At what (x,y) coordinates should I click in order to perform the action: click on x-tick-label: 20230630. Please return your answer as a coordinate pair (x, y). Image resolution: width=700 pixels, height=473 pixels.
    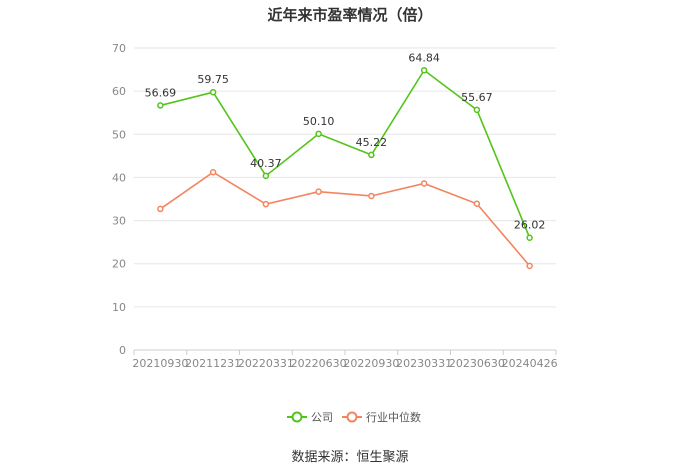
    Looking at the image, I should click on (477, 363).